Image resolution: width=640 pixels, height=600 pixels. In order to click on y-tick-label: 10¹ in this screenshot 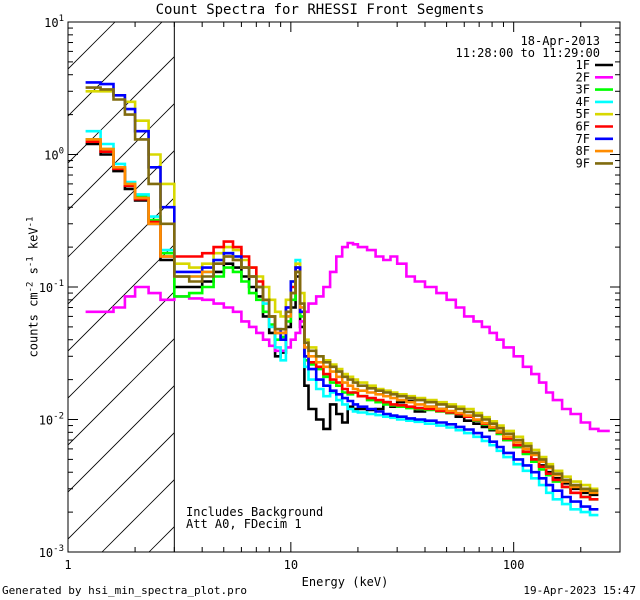, I will do `click(54, 22)`.